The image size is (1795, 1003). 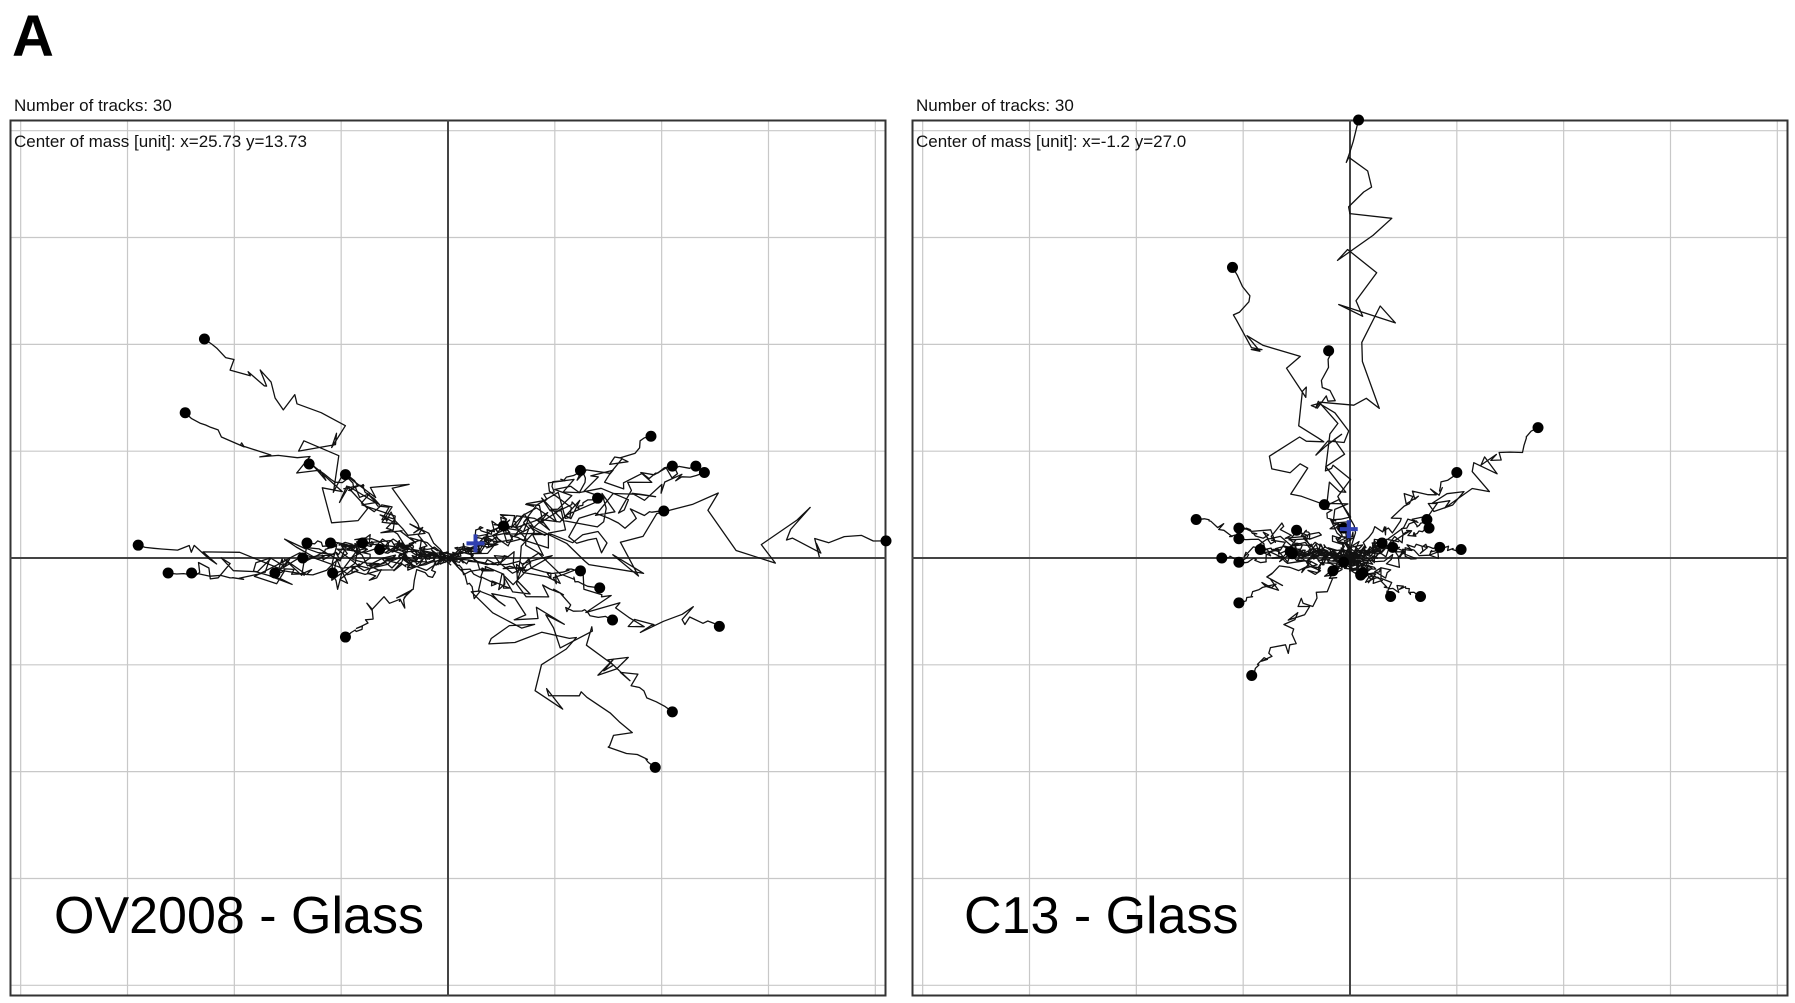 I want to click on center-of-mass-label: Center of mass [unit]: x=-1.2 y=27.0, so click(x=1051, y=141).